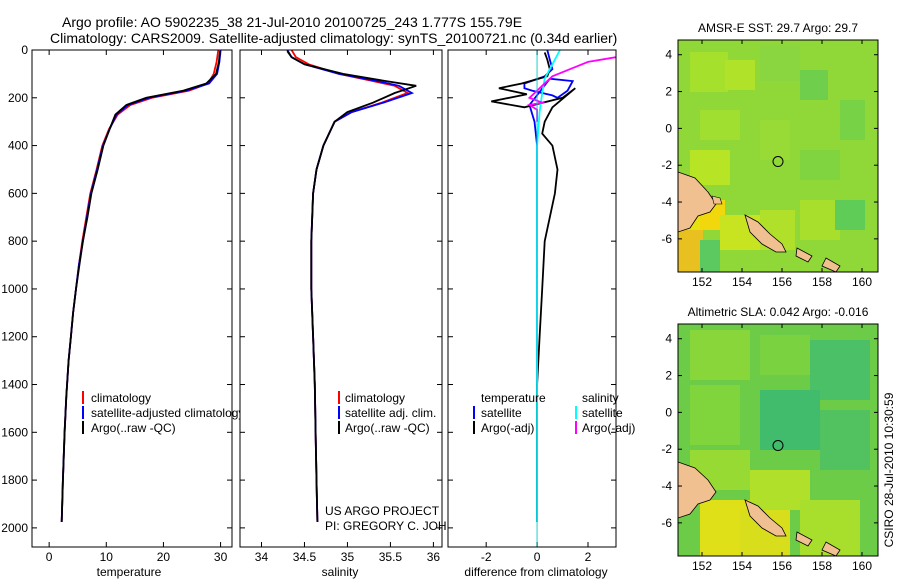  What do you see at coordinates (391, 557) in the screenshot?
I see `x-tick-label: 35.5` at bounding box center [391, 557].